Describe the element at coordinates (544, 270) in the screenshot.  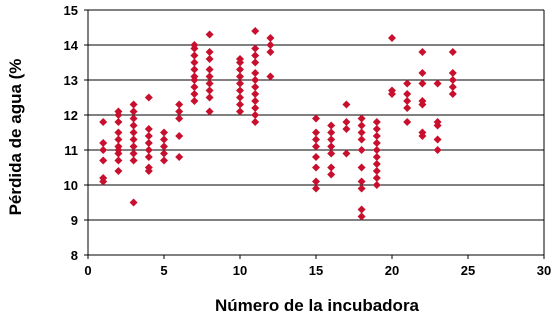
I see `x-tick-label: 30` at that location.